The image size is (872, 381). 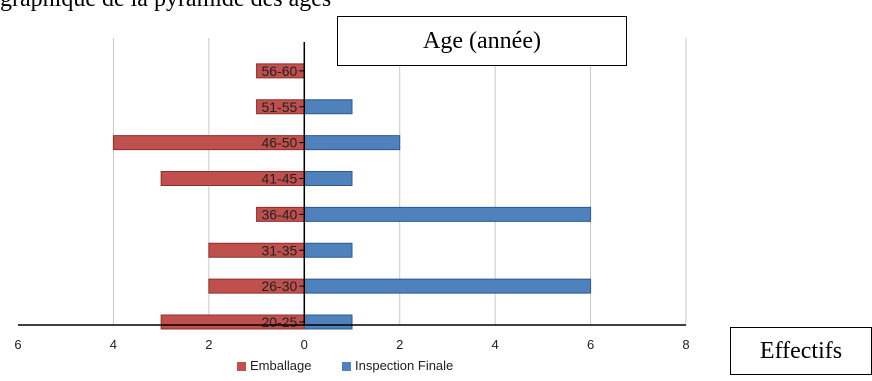 What do you see at coordinates (280, 365) in the screenshot?
I see `legend-label-emballage: Emballage` at bounding box center [280, 365].